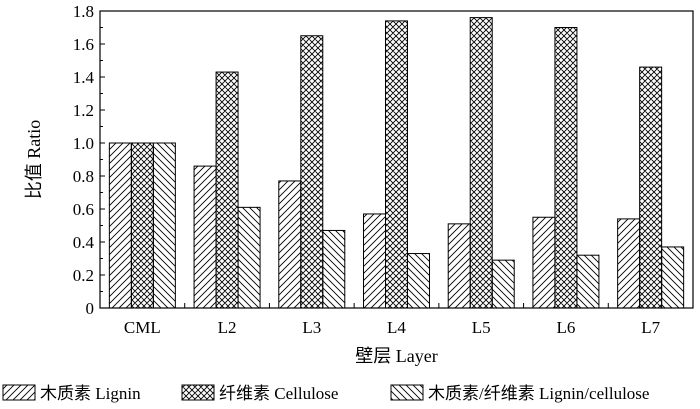  Describe the element at coordinates (83, 110) in the screenshot. I see `y-tick-label: 1.2` at that location.